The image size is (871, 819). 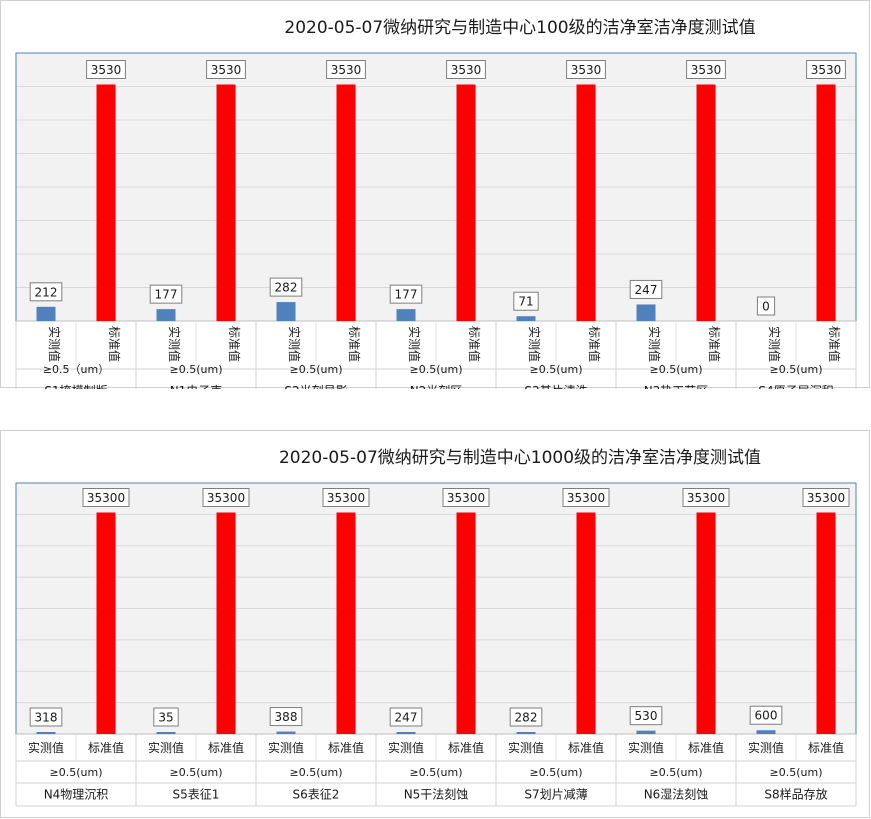 I want to click on chart-title: 2020-05-07微纳研究与制造中心1000级的洁净室洁净度测试值, so click(x=520, y=458).